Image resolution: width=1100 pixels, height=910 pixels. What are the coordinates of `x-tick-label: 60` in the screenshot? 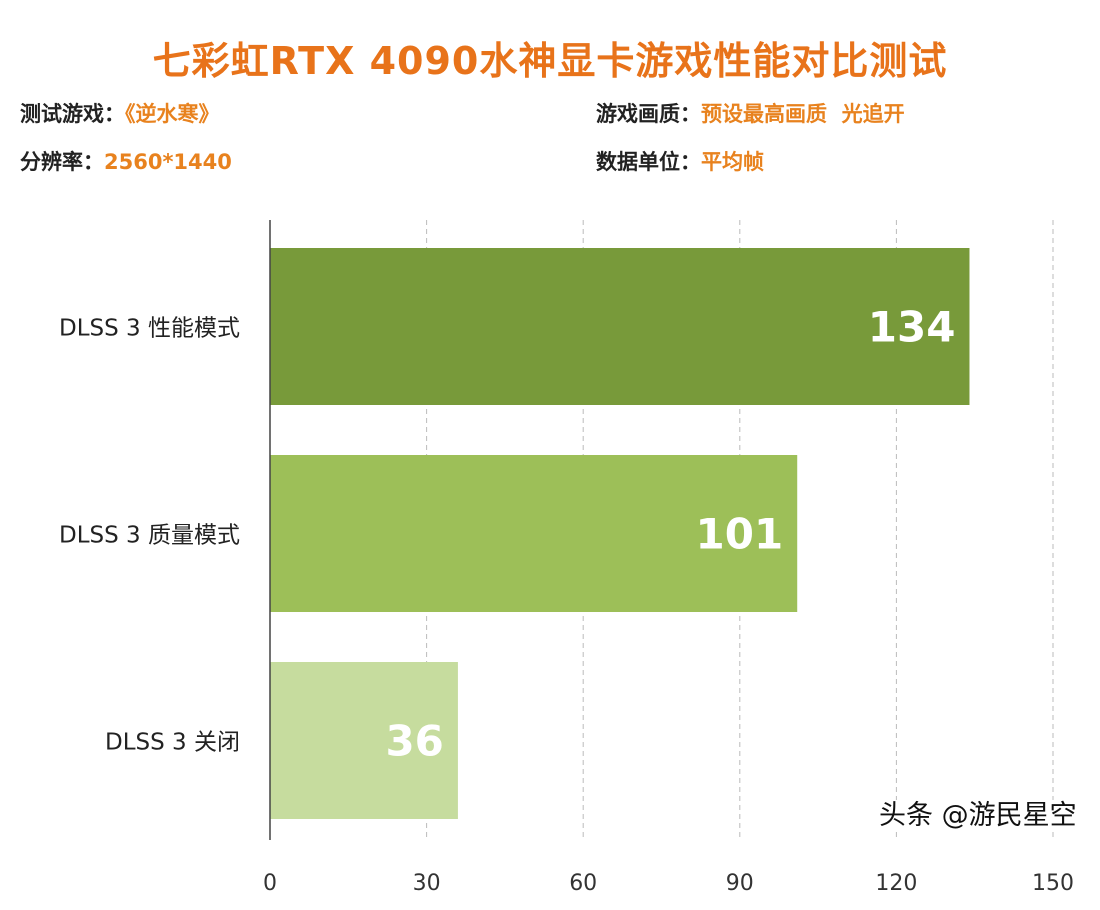 It's located at (583, 883).